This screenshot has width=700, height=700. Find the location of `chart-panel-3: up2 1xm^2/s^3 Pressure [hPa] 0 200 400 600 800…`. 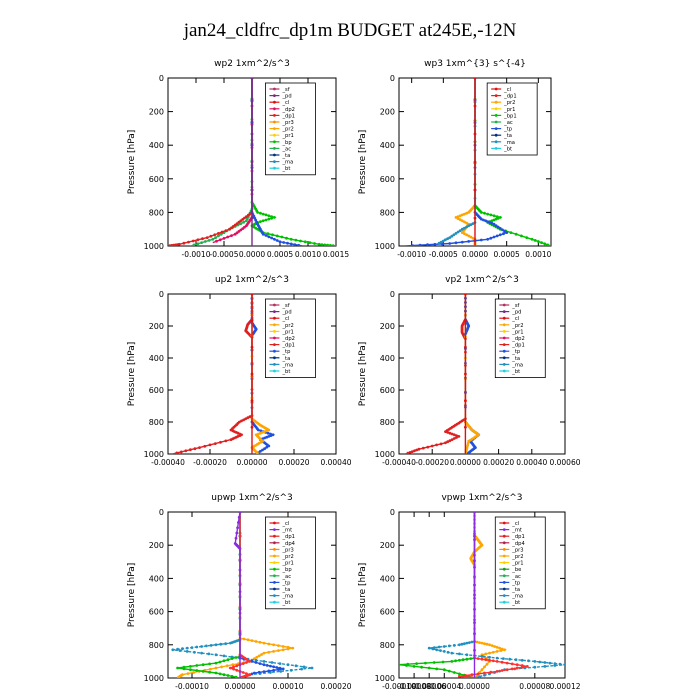

chart-panel-3: up2 1xm^2/s^3 Pressure [hPa] 0 200 400 600 800… is located at coordinates (239, 371).